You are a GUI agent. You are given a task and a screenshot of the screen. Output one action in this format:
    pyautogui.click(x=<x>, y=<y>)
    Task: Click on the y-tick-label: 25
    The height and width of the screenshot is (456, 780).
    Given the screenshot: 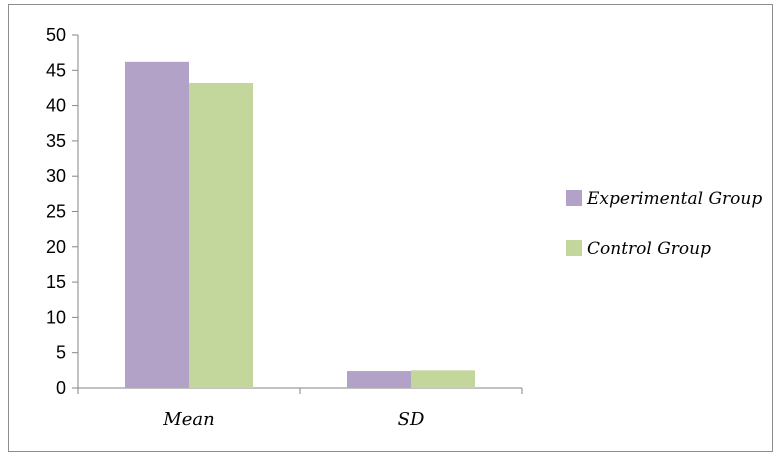 What is the action you would take?
    pyautogui.click(x=56, y=212)
    